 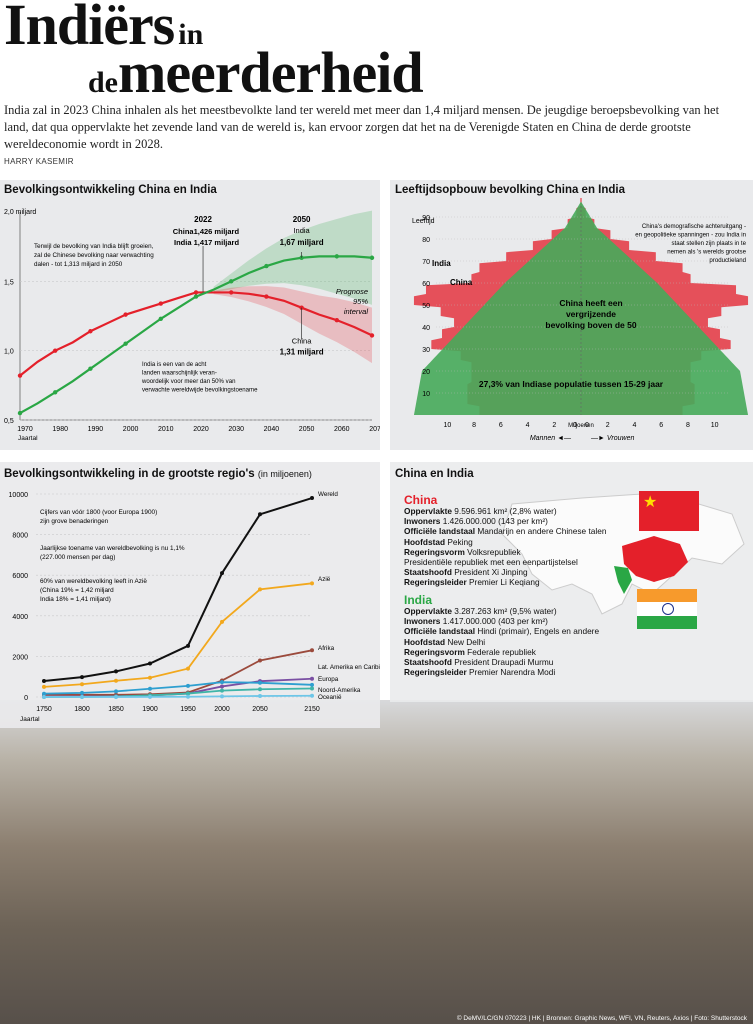 I want to click on note-line: zijn grove benaderingen, so click(x=74, y=521).